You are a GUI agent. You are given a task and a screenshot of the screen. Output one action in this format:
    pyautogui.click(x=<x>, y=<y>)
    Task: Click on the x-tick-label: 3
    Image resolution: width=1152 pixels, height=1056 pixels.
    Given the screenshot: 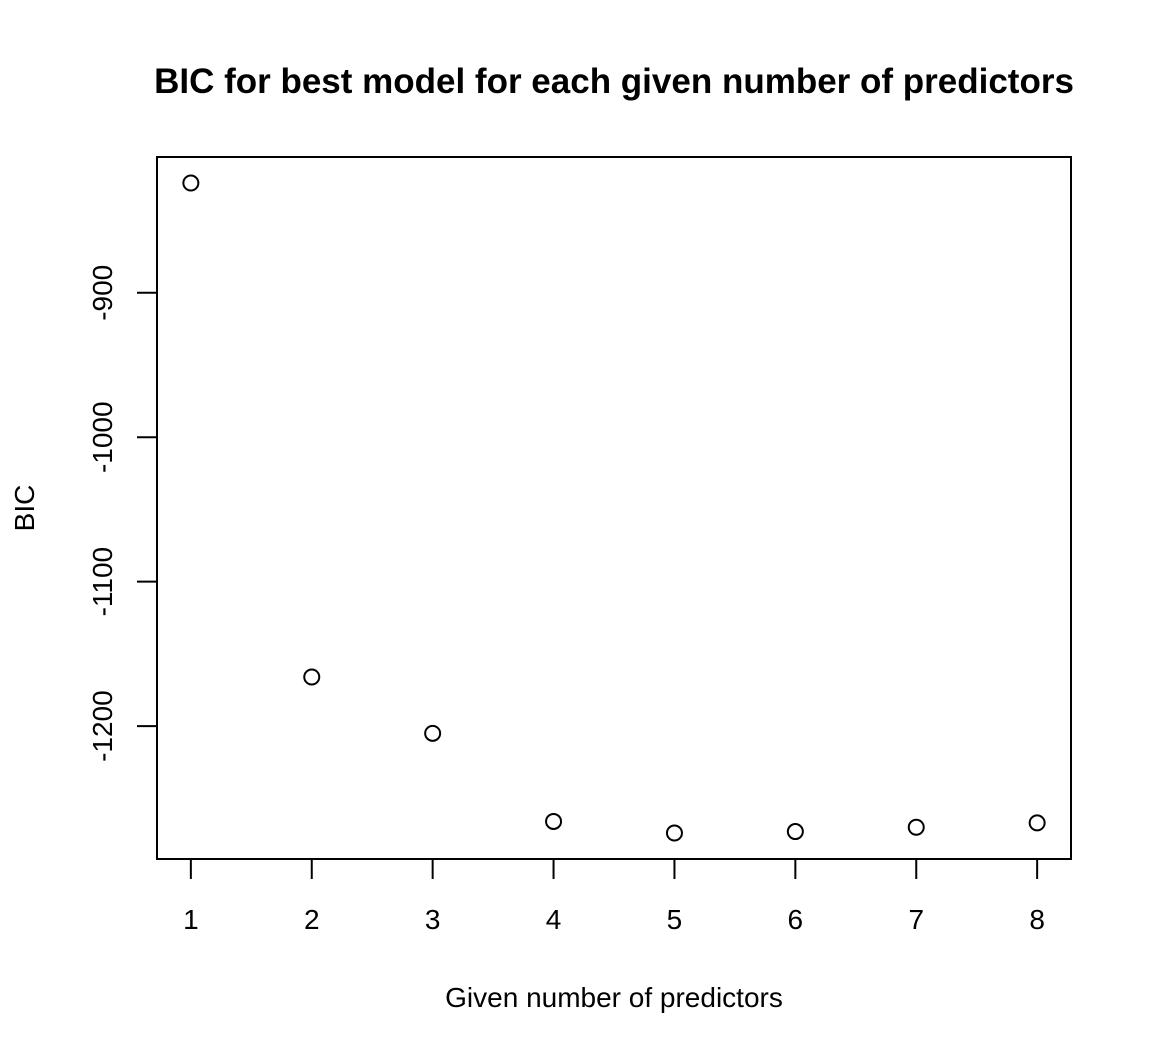 What is the action you would take?
    pyautogui.click(x=433, y=919)
    